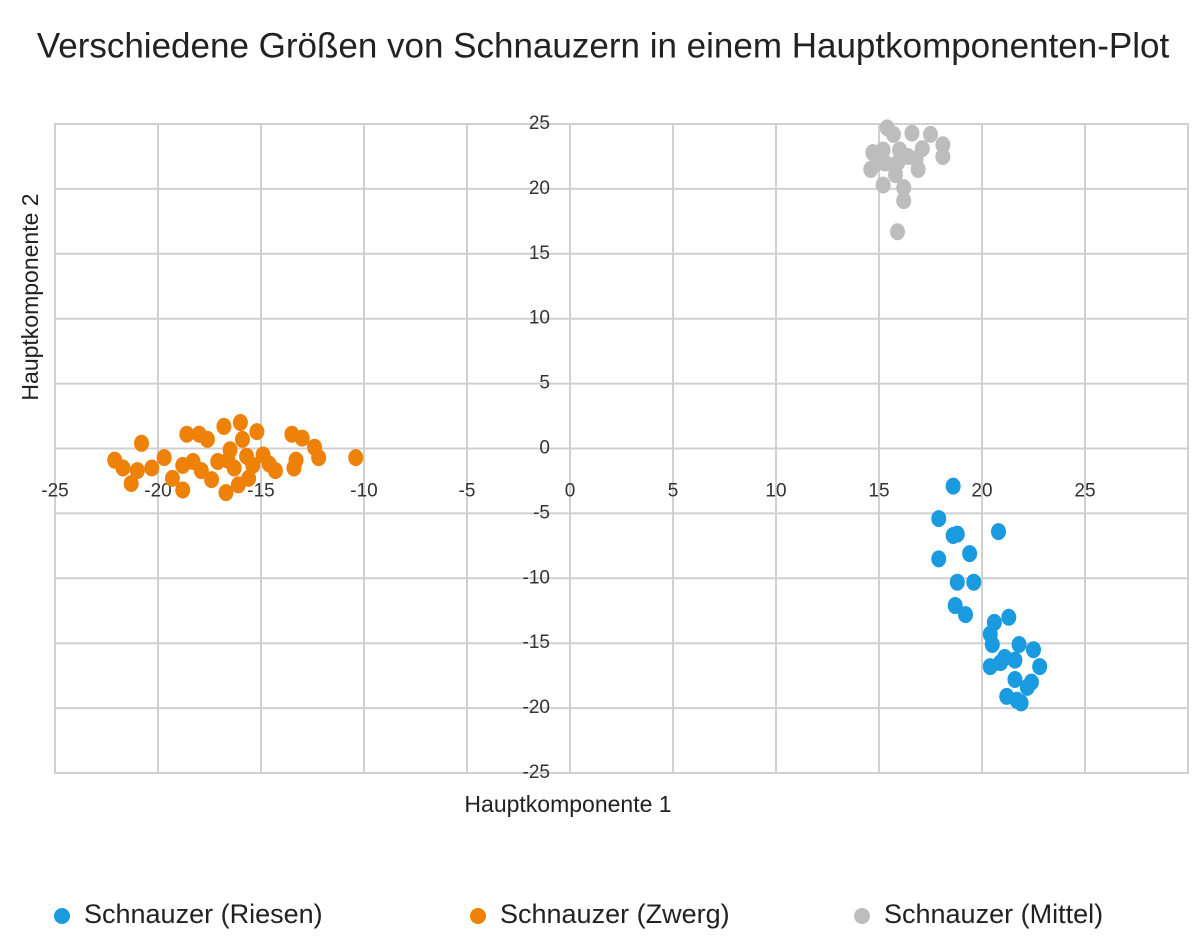 This screenshot has width=1200, height=952. I want to click on x-tick-label: -10, so click(363, 491).